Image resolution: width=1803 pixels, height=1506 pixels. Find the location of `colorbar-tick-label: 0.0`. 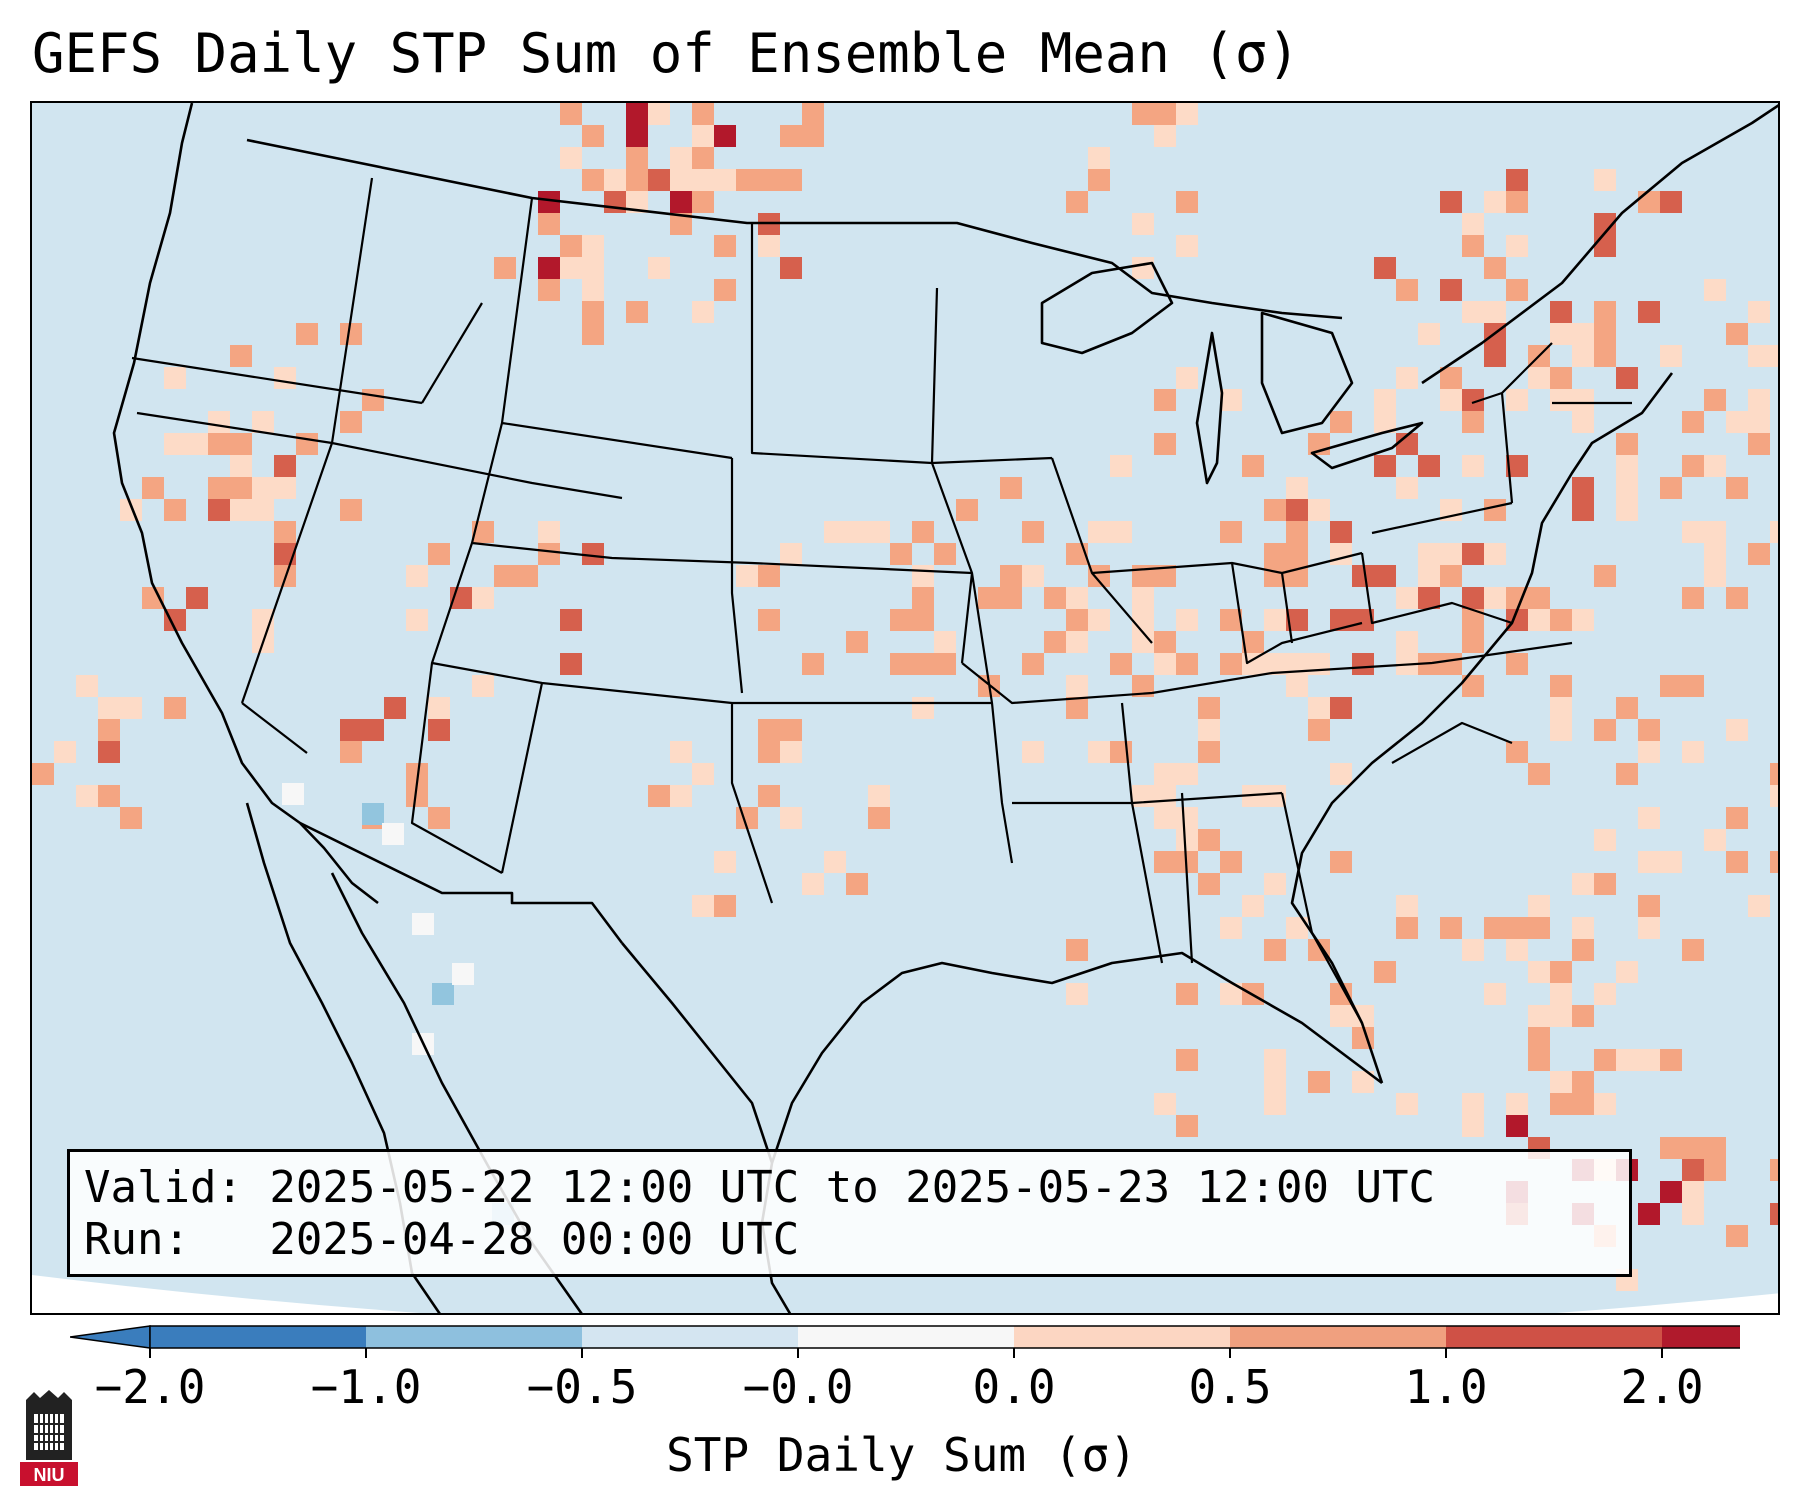

colorbar-tick-label: 0.0 is located at coordinates (1014, 1387).